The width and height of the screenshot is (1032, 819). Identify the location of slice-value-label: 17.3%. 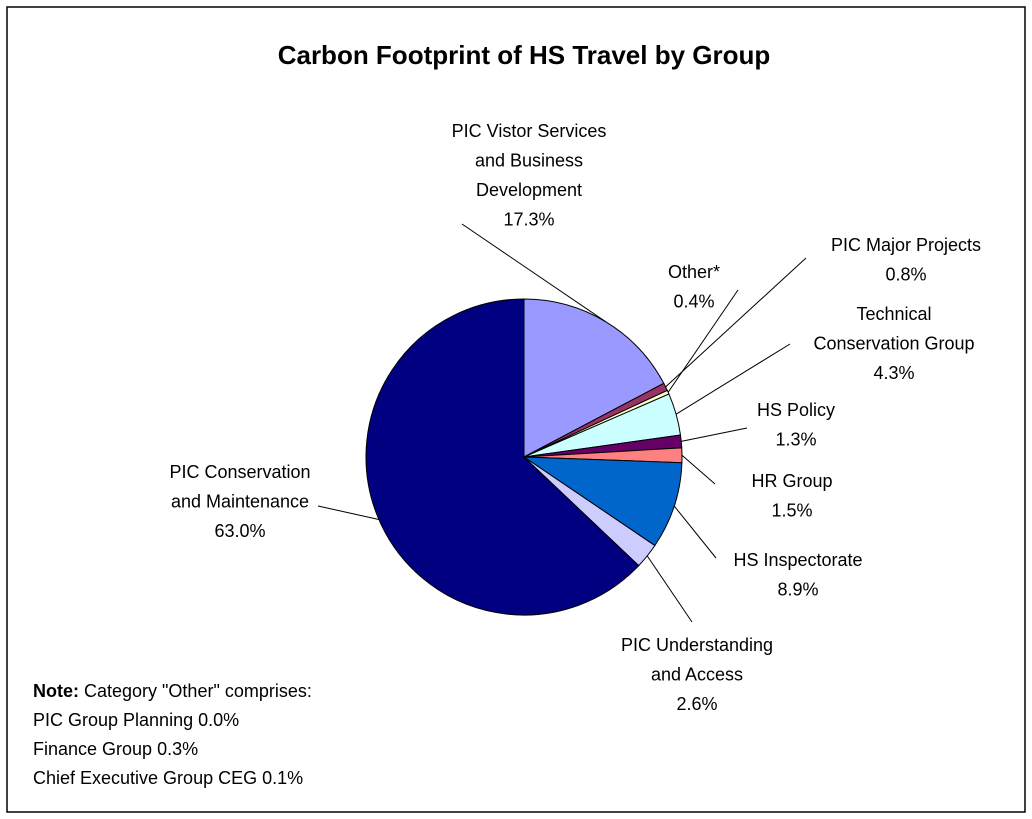
(528, 220).